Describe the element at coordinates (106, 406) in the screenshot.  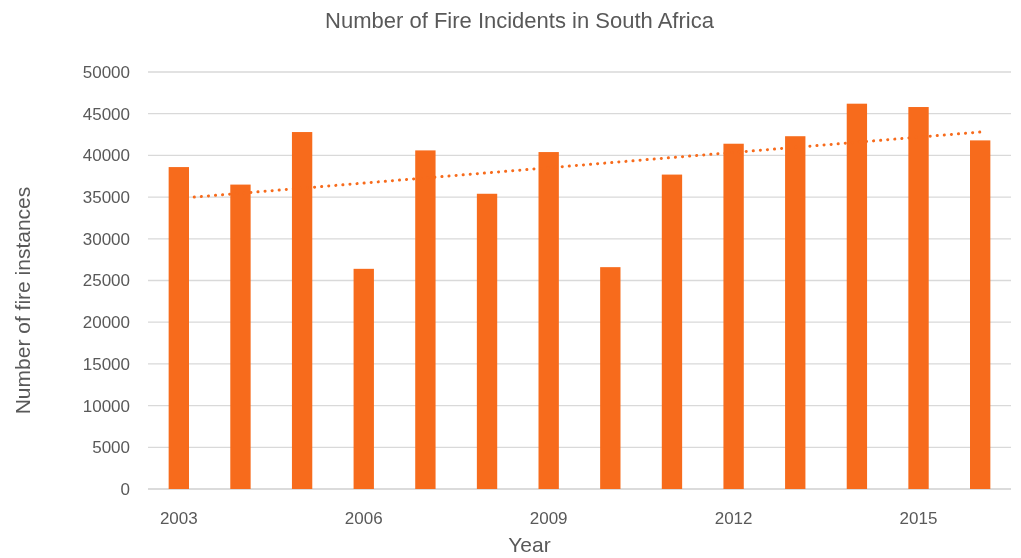
I see `y-tick-label: 10000` at that location.